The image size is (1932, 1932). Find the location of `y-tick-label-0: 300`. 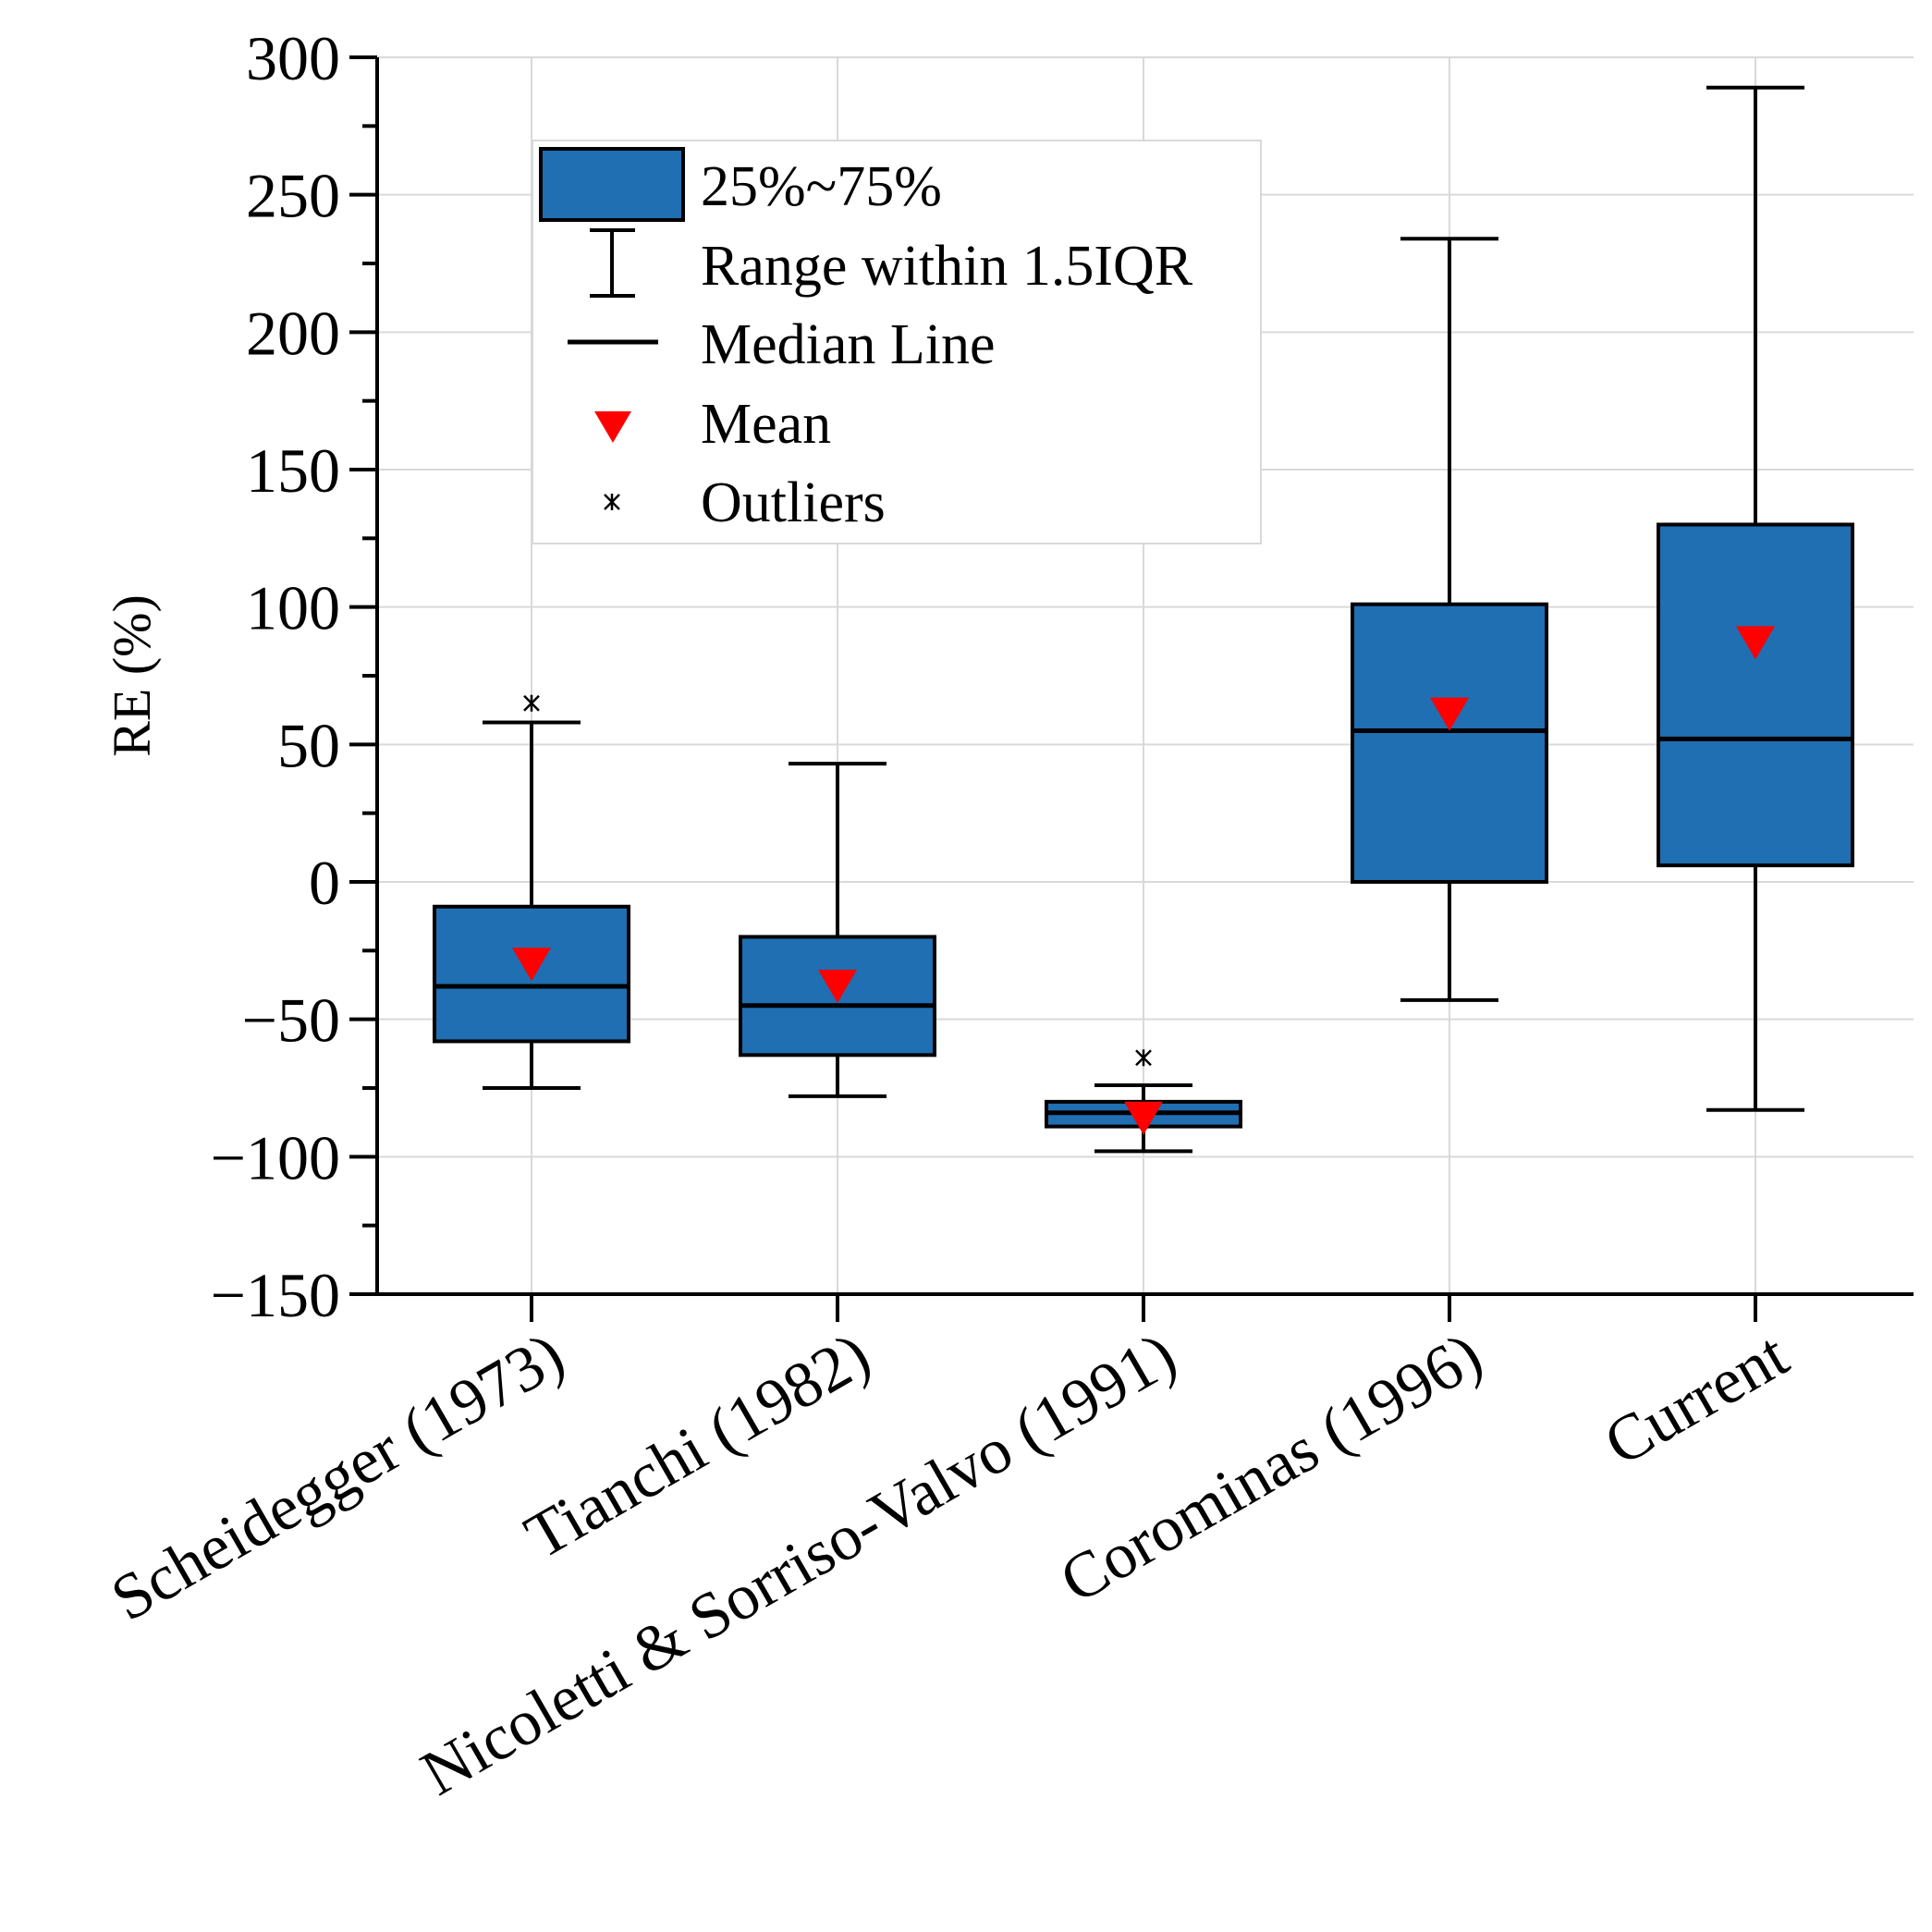

y-tick-label-0: 300 is located at coordinates (293, 58).